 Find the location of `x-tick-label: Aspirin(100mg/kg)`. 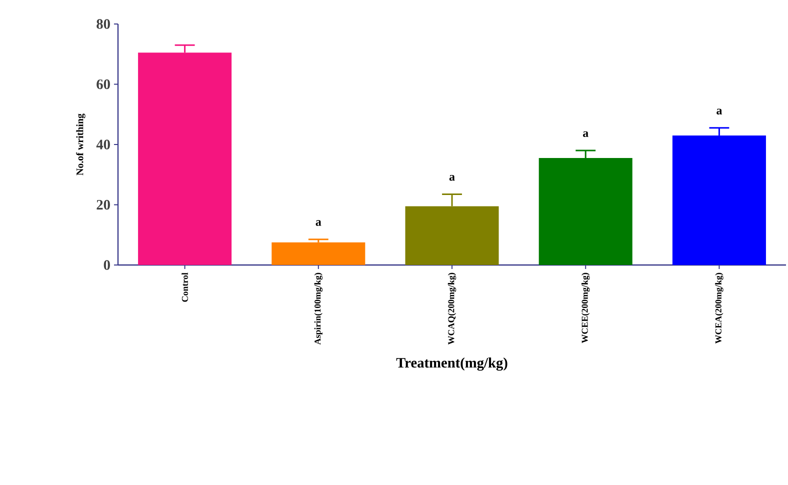

x-tick-label: Aspirin(100mg/kg) is located at coordinates (318, 308).